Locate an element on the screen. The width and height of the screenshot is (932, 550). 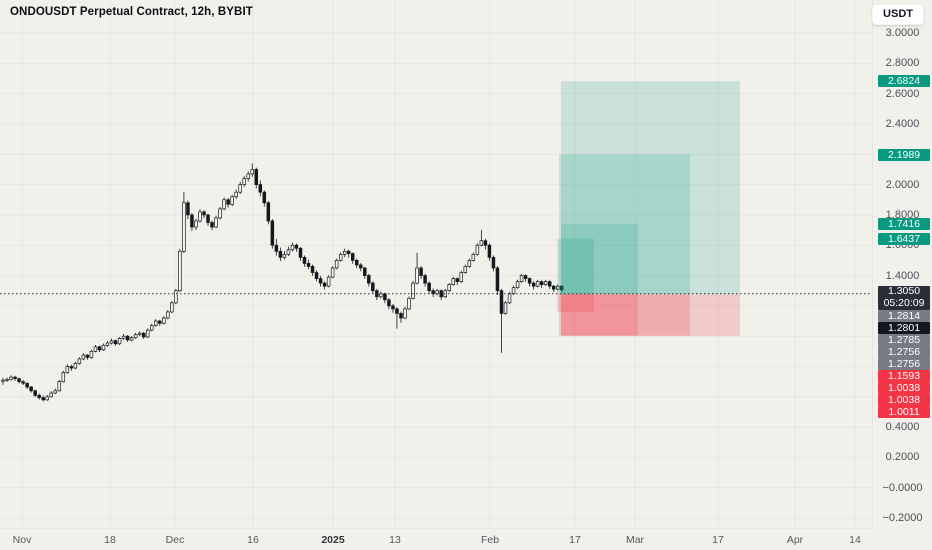
time-tick-label: Mar is located at coordinates (635, 540).